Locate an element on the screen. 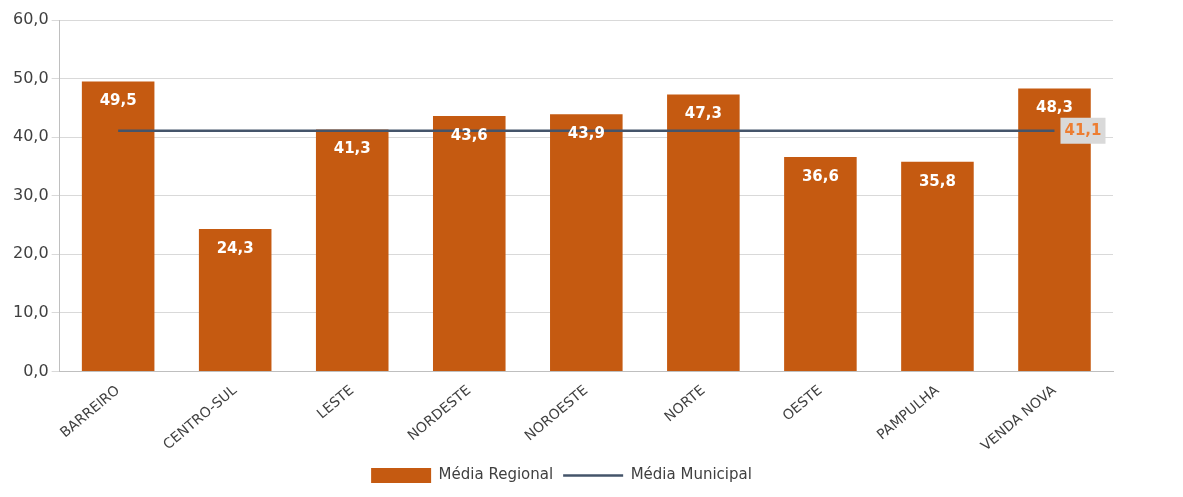 The width and height of the screenshot is (1183, 497). y-tick-label: 10,0 is located at coordinates (31, 311).